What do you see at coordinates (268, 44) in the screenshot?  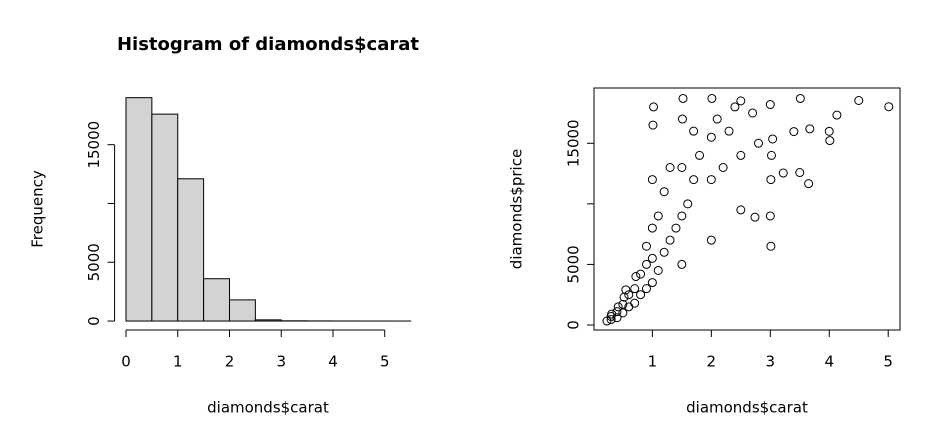 I see `chart-title: Histogram of diamonds$carat` at bounding box center [268, 44].